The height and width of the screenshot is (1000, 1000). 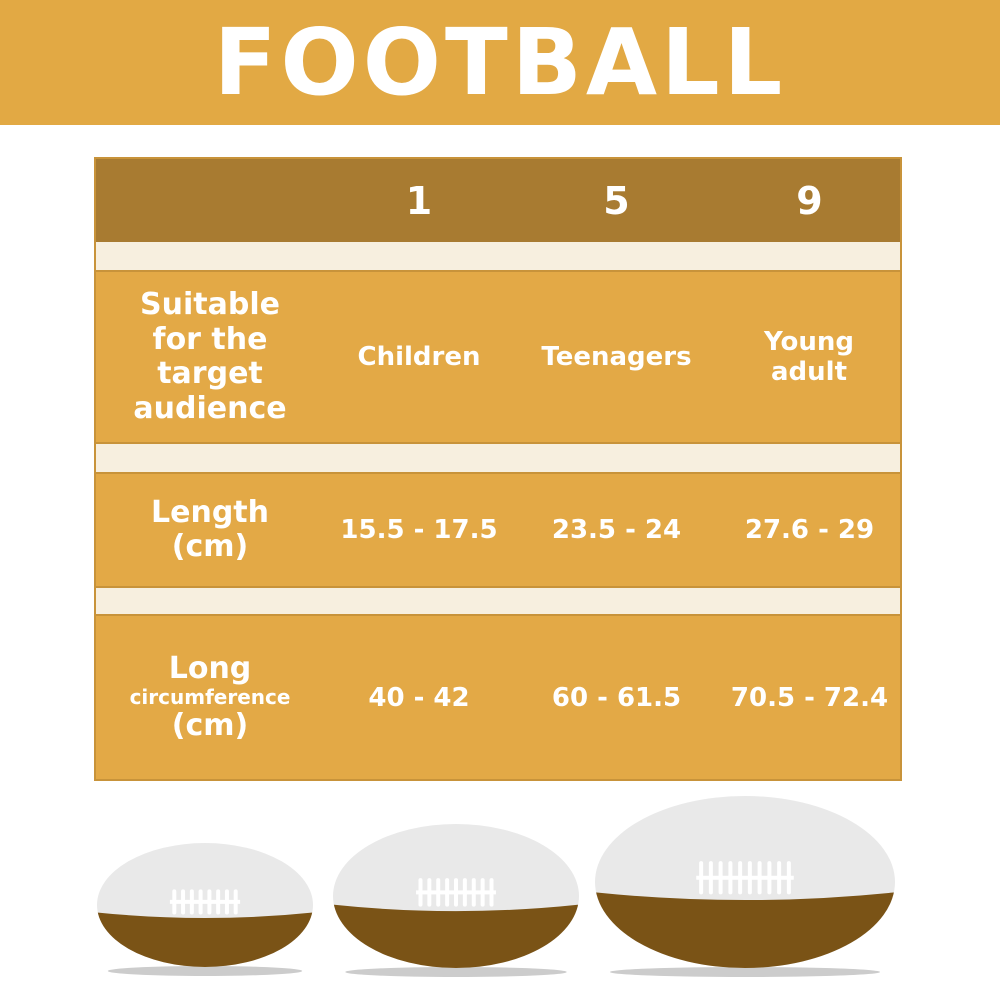 I want to click on cell: 60 - 61.5, so click(x=616, y=697).